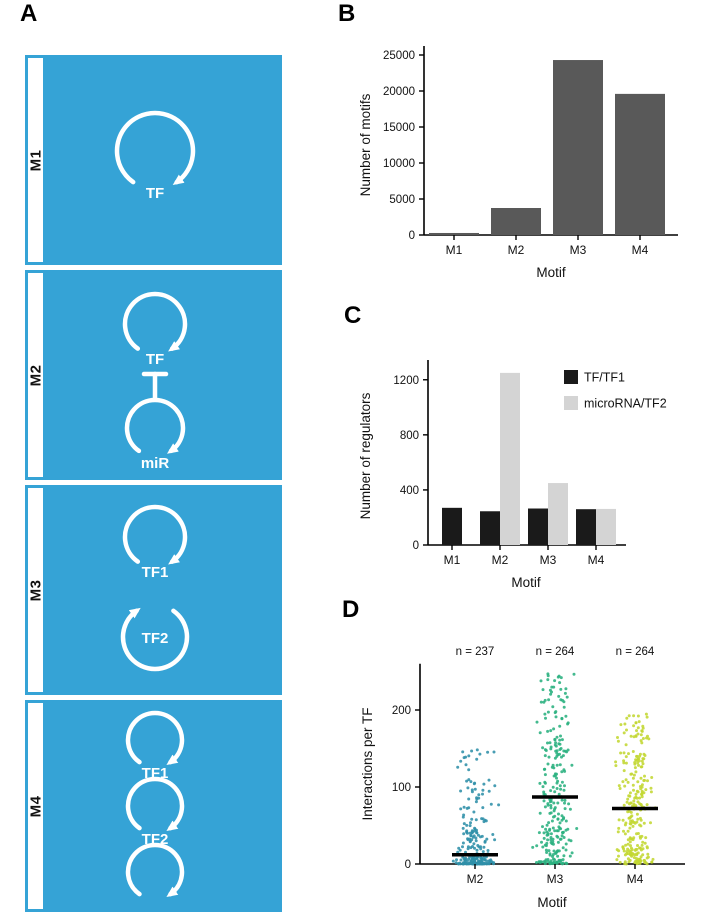 The image size is (709, 915). I want to click on x-tick-label: M4, so click(640, 250).